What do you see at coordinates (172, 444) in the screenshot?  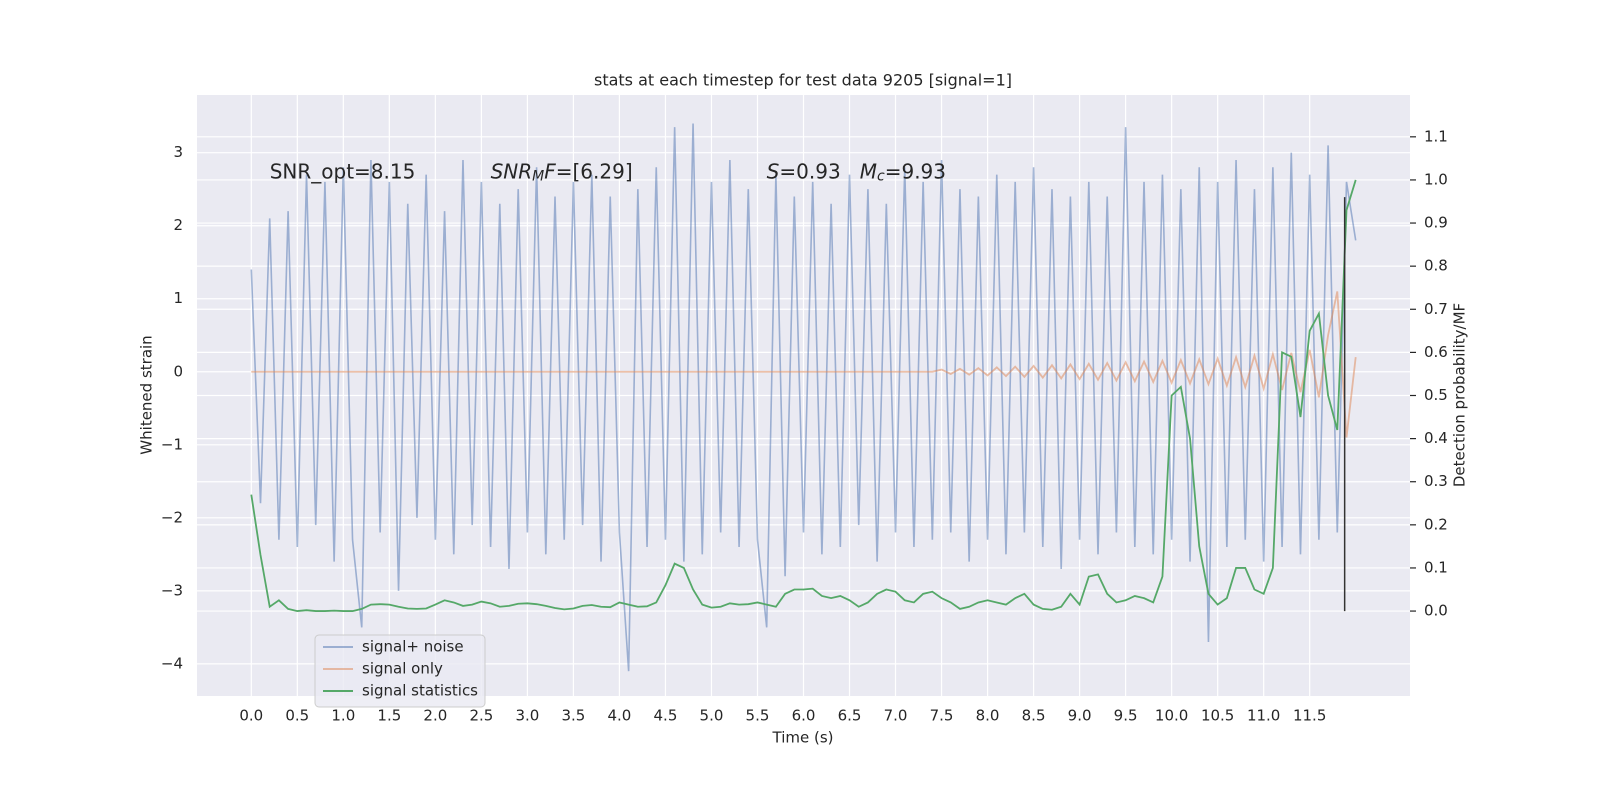 I see `y-tick-label: −1` at bounding box center [172, 444].